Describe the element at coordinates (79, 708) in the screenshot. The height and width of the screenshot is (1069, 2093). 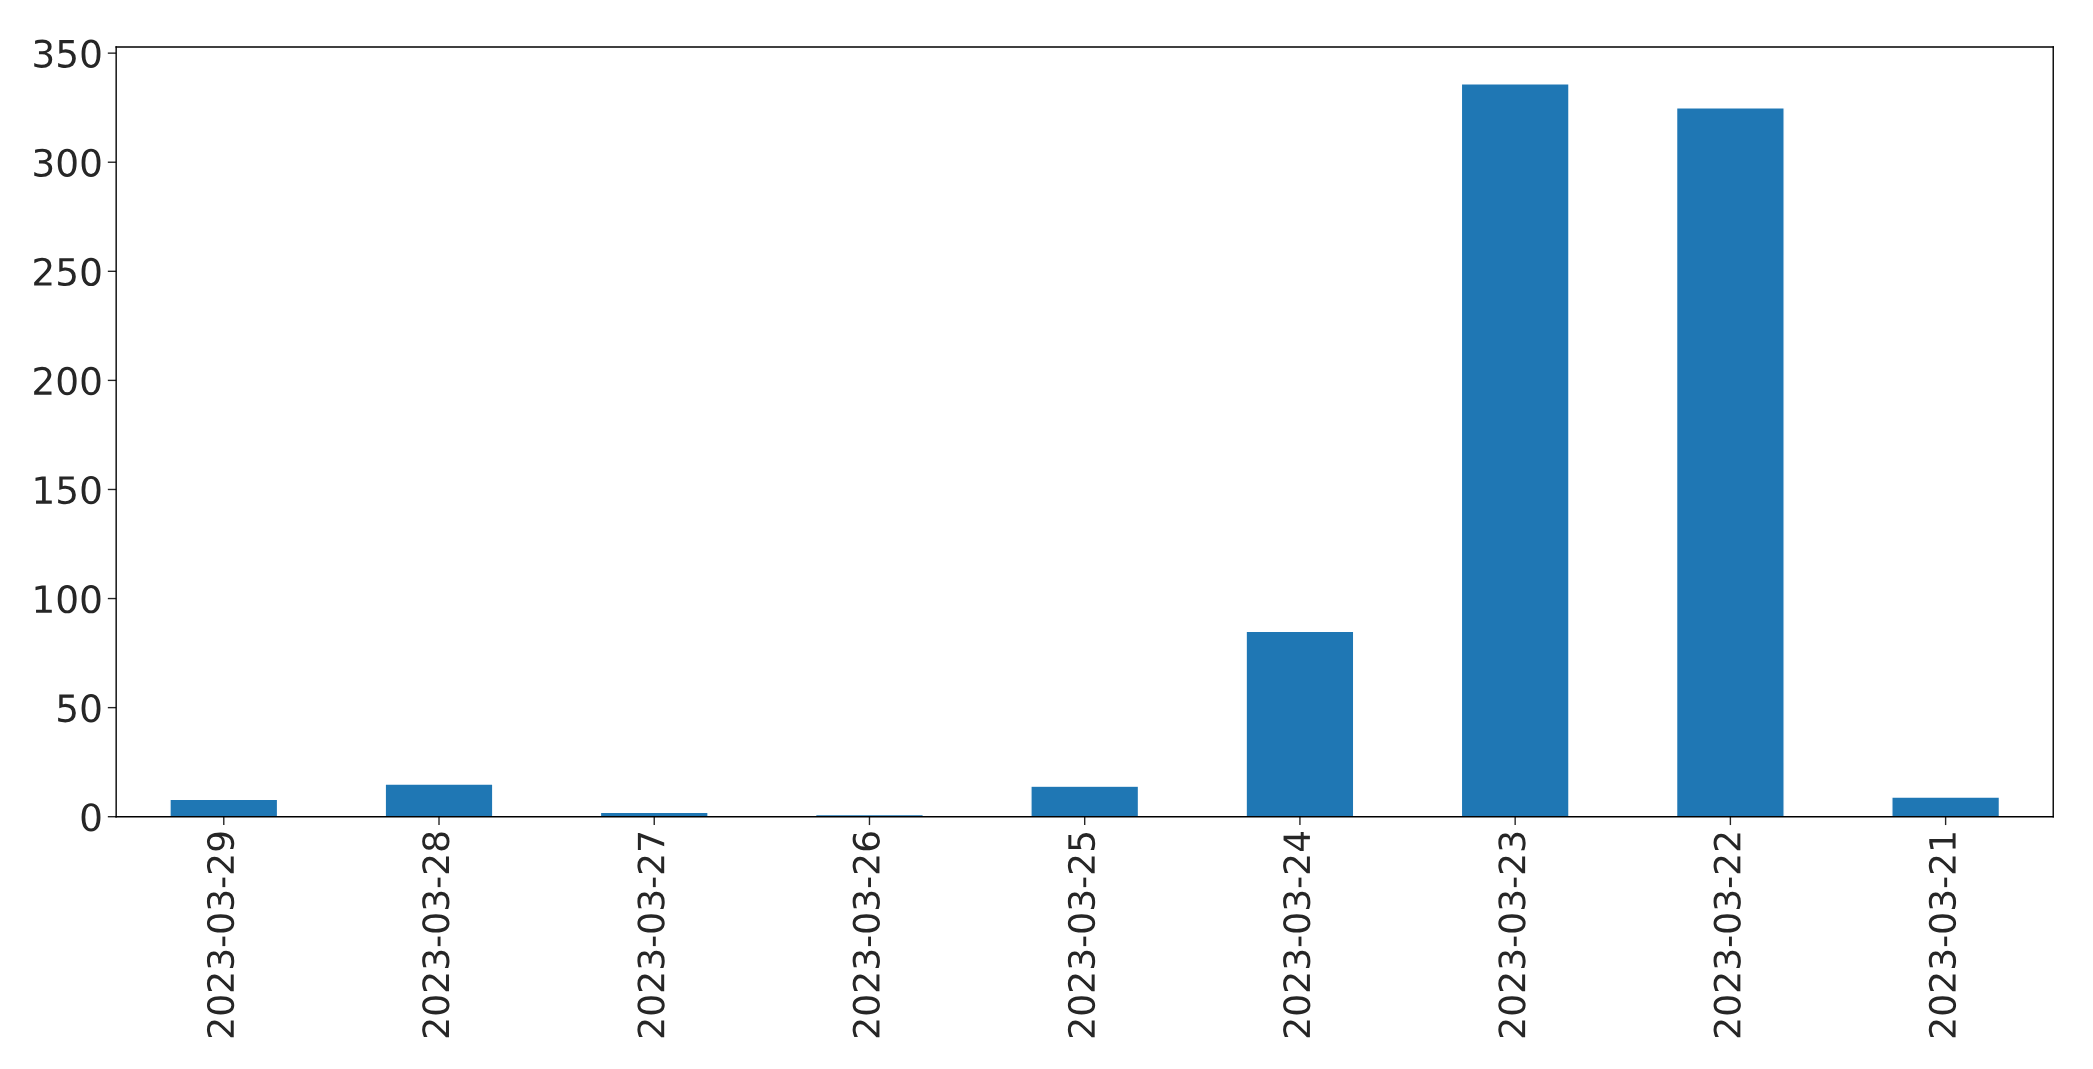
I see `y-tick-label: 50` at that location.